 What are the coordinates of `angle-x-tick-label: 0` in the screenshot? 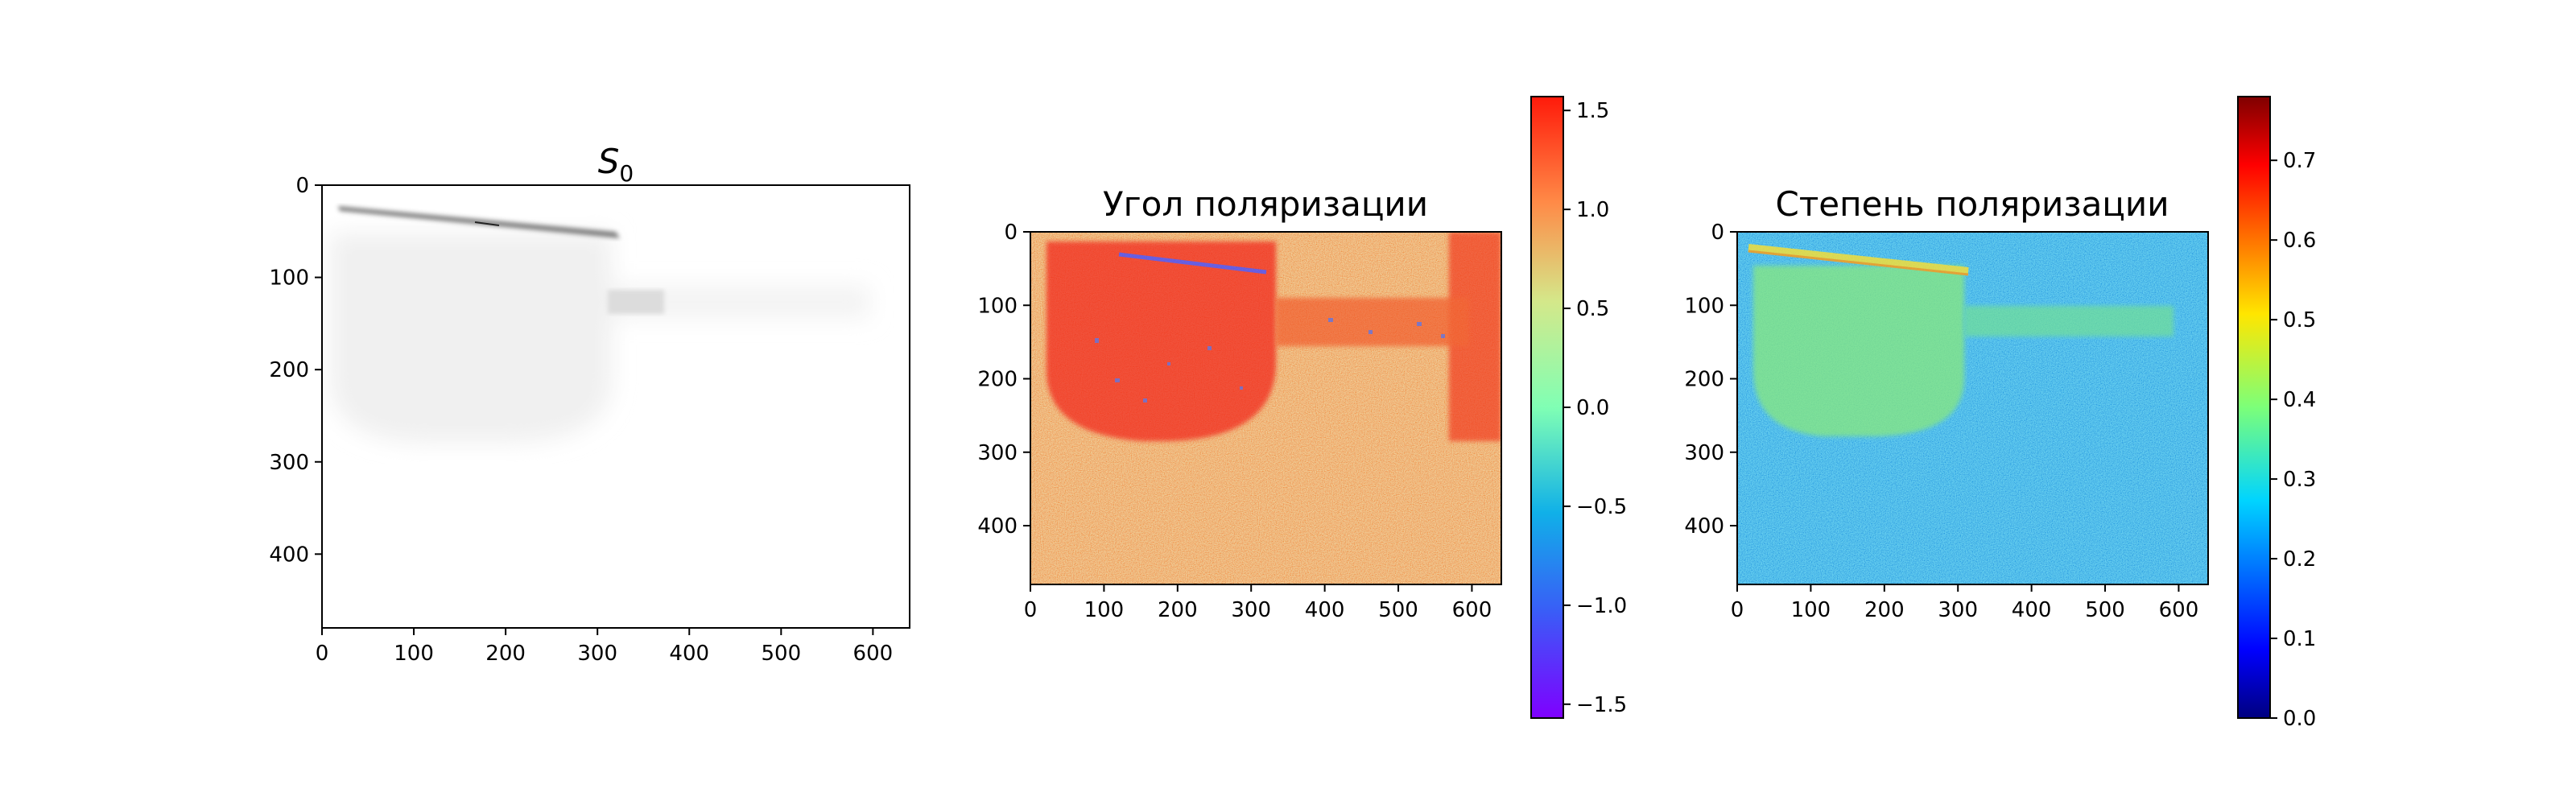 It's located at (1031, 610).